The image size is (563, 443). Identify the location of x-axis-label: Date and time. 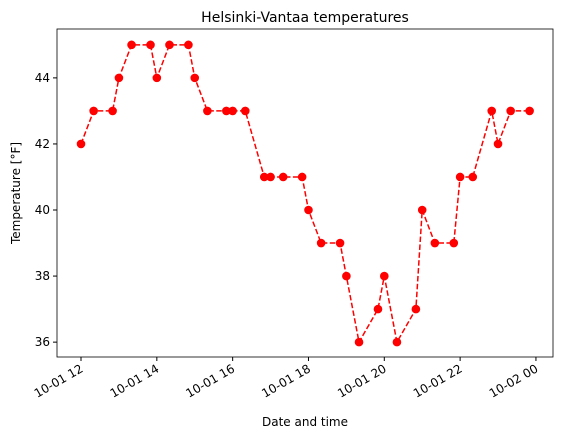
(305, 422).